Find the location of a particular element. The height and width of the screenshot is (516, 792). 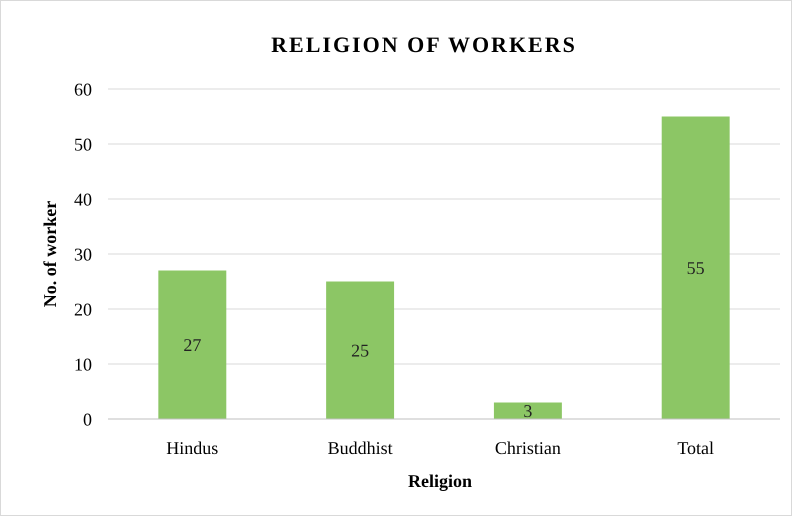

data-label: 3 is located at coordinates (527, 411).